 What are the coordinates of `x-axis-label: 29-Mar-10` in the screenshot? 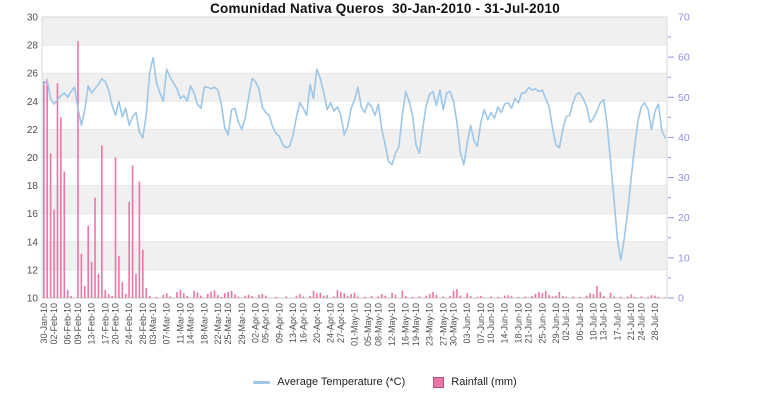 It's located at (242, 324).